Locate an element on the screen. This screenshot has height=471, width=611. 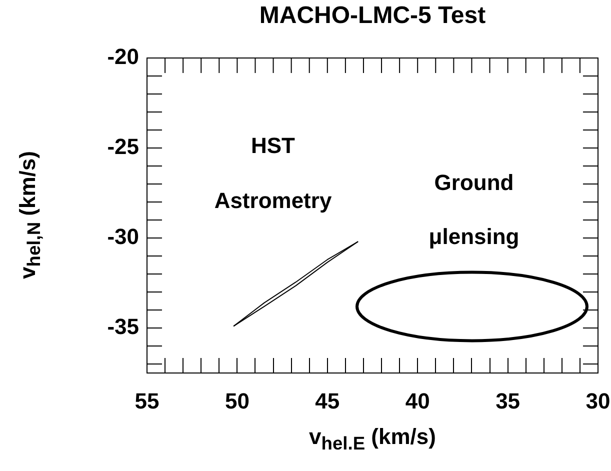
x-tick-label: 30 is located at coordinates (598, 401).